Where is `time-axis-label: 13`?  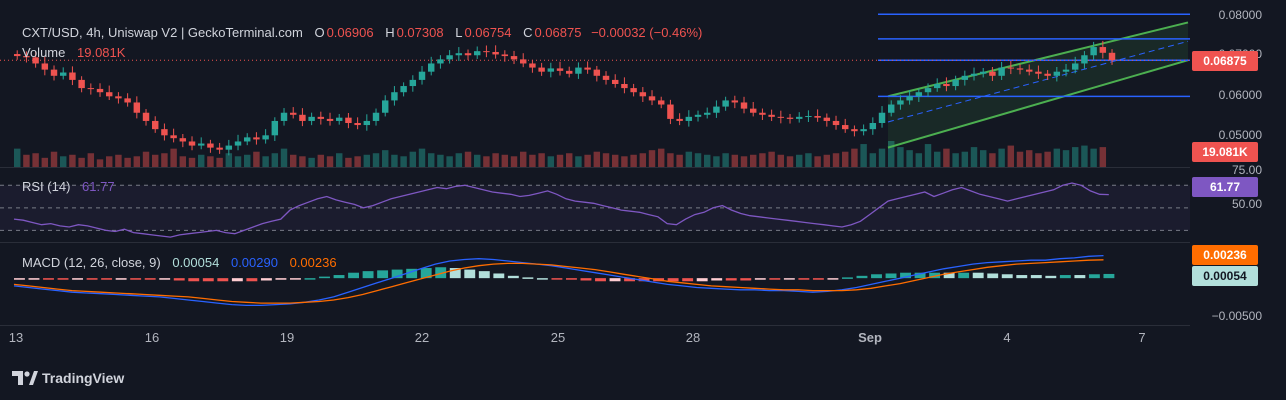
time-axis-label: 13 is located at coordinates (16, 337).